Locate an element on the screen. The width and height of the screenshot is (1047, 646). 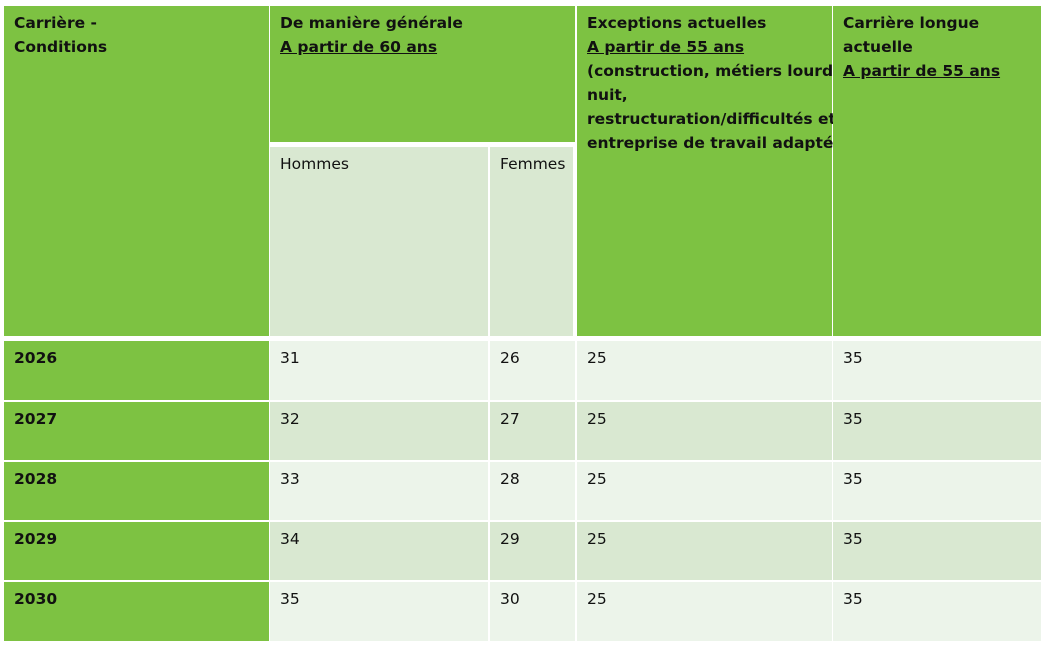
header-exceptions-detail-1: (construction, métiers lourds, is located at coordinates (718, 71).